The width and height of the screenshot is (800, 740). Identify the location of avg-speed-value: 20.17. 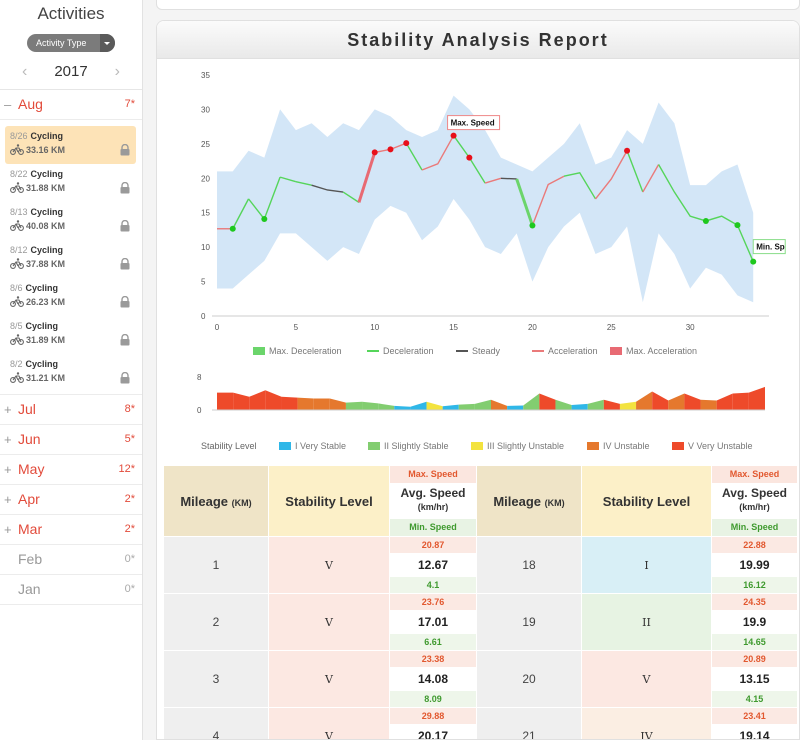
(433, 734).